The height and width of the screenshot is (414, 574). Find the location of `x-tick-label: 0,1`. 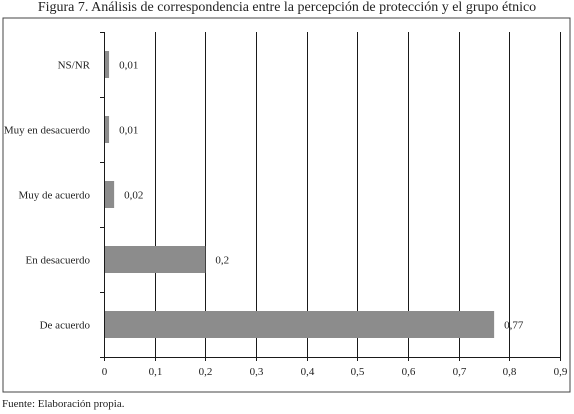

x-tick-label: 0,1 is located at coordinates (156, 372).